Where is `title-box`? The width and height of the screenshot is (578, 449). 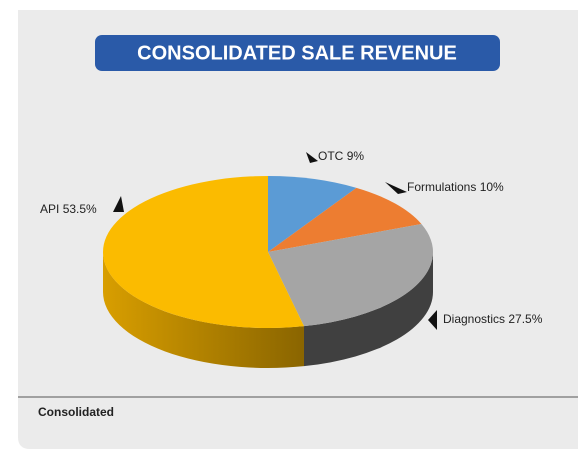 title-box is located at coordinates (297, 53).